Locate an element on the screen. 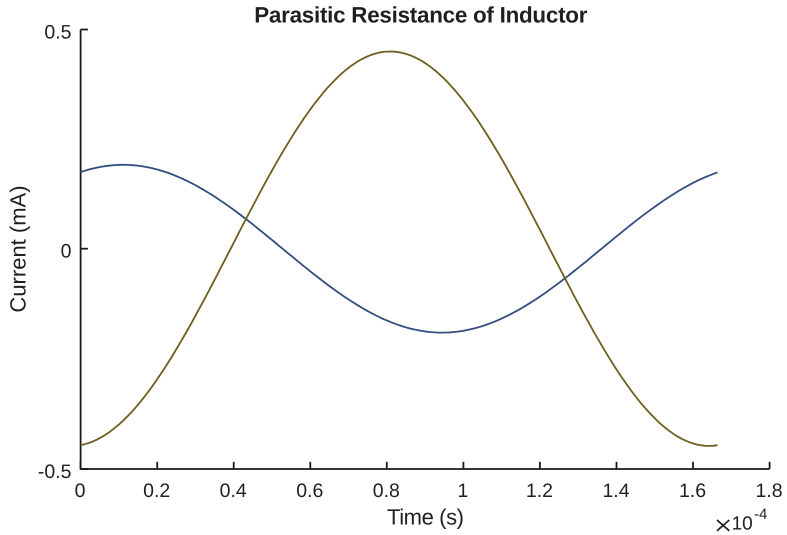 The image size is (787, 535). svg-text: Current (mA) is located at coordinates (18, 248).